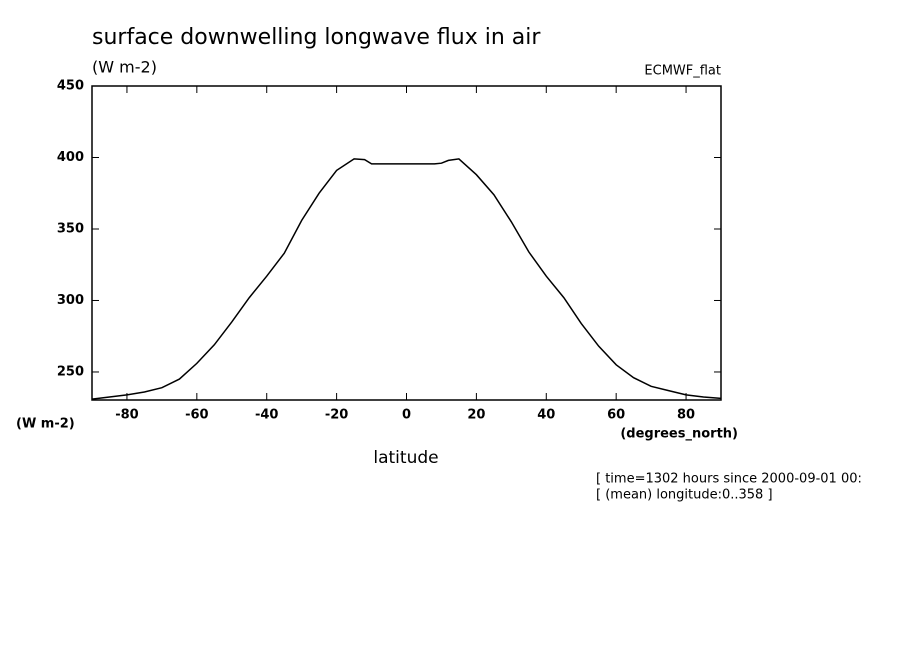  I want to click on y-axis-label: (W m-2), so click(45, 424).